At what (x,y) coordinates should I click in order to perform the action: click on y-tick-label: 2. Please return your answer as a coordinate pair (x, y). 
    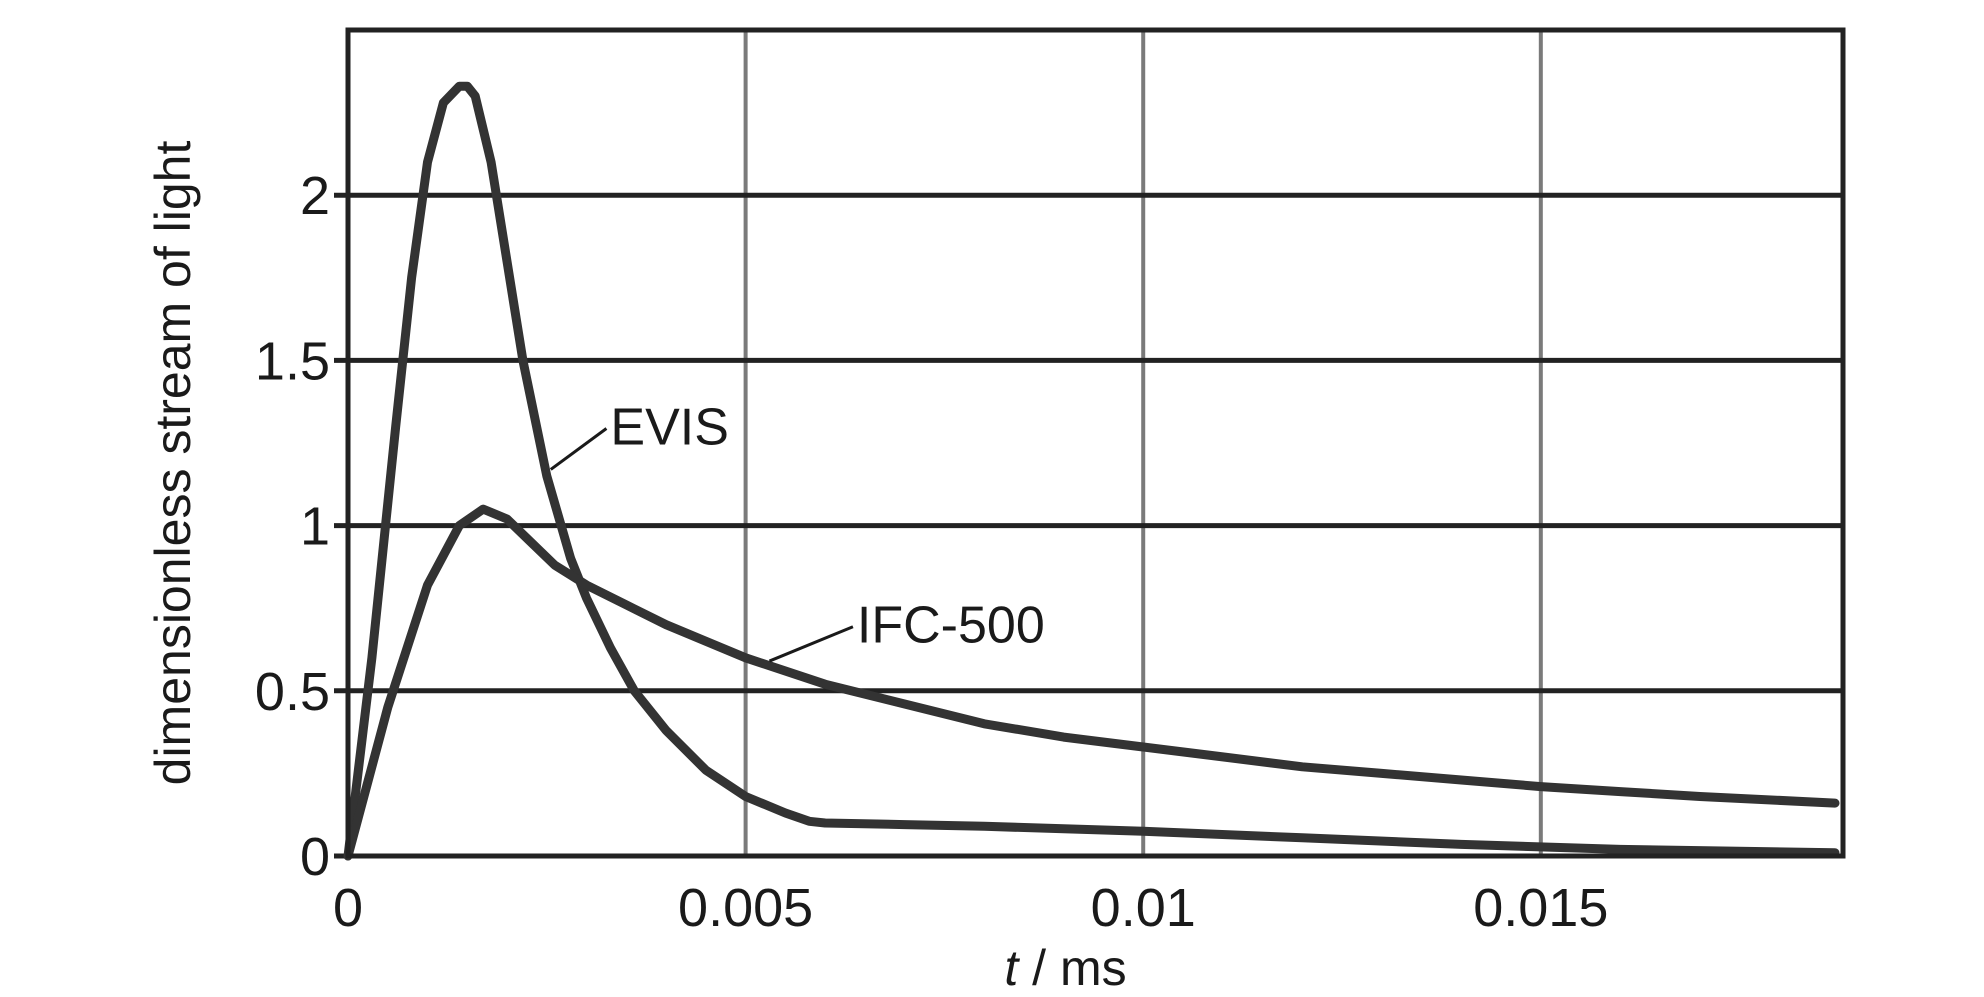
    Looking at the image, I should click on (315, 196).